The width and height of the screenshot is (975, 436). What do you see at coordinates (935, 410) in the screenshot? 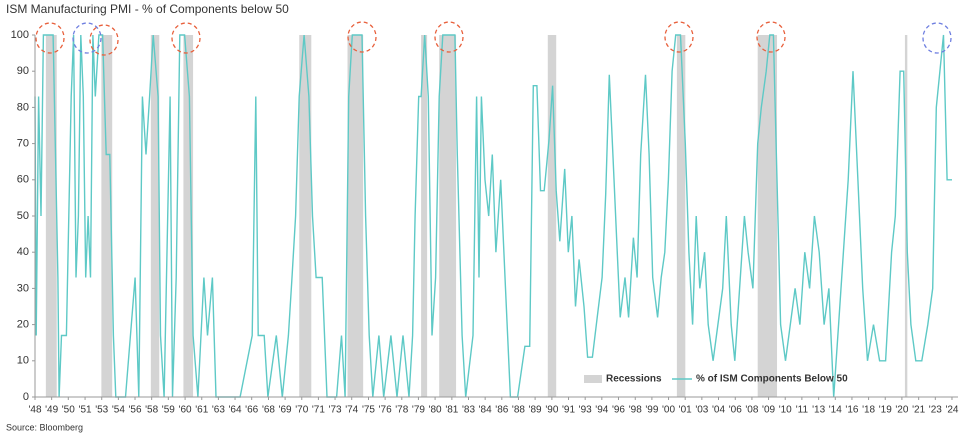
I see `x-tick-label: '23` at bounding box center [935, 410].